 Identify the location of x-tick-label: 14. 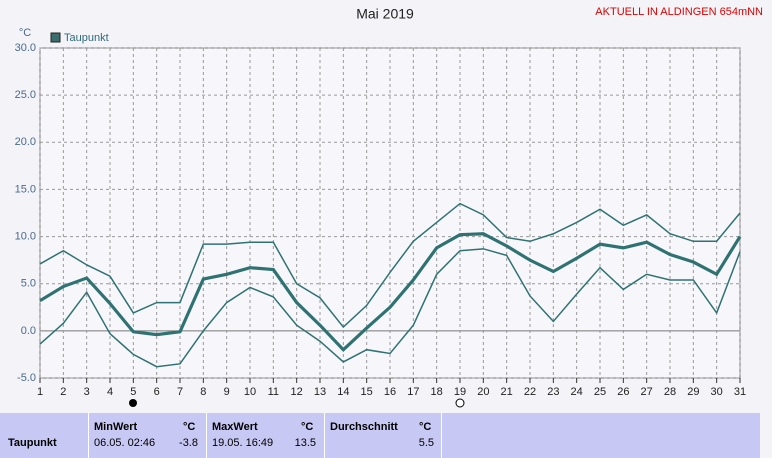
(343, 392).